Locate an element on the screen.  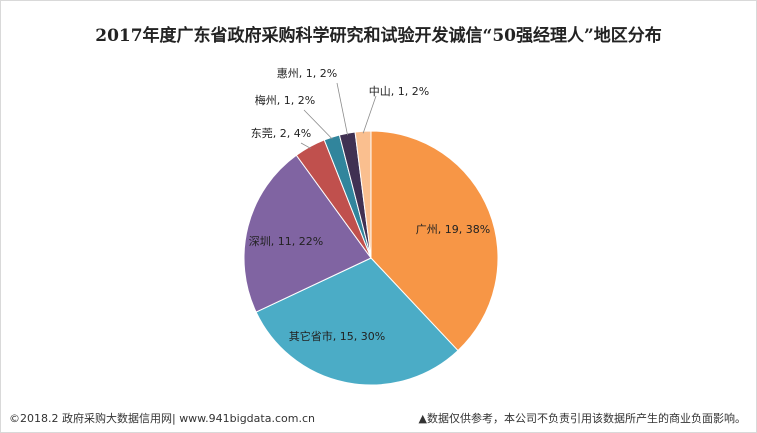
data-label-4: 东莞, 2, 4% is located at coordinates (281, 133).